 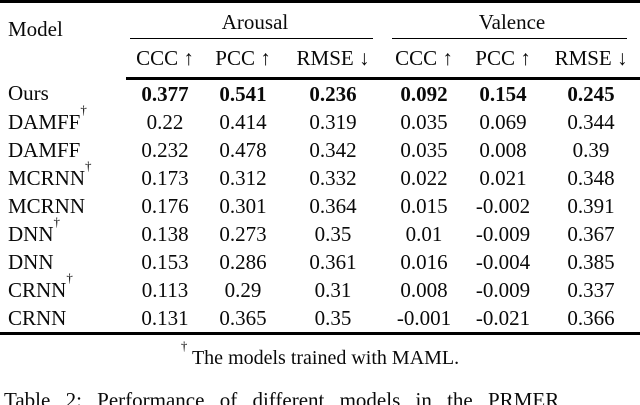 What do you see at coordinates (34, 230) in the screenshot?
I see `model-name-cell: DNN†` at bounding box center [34, 230].